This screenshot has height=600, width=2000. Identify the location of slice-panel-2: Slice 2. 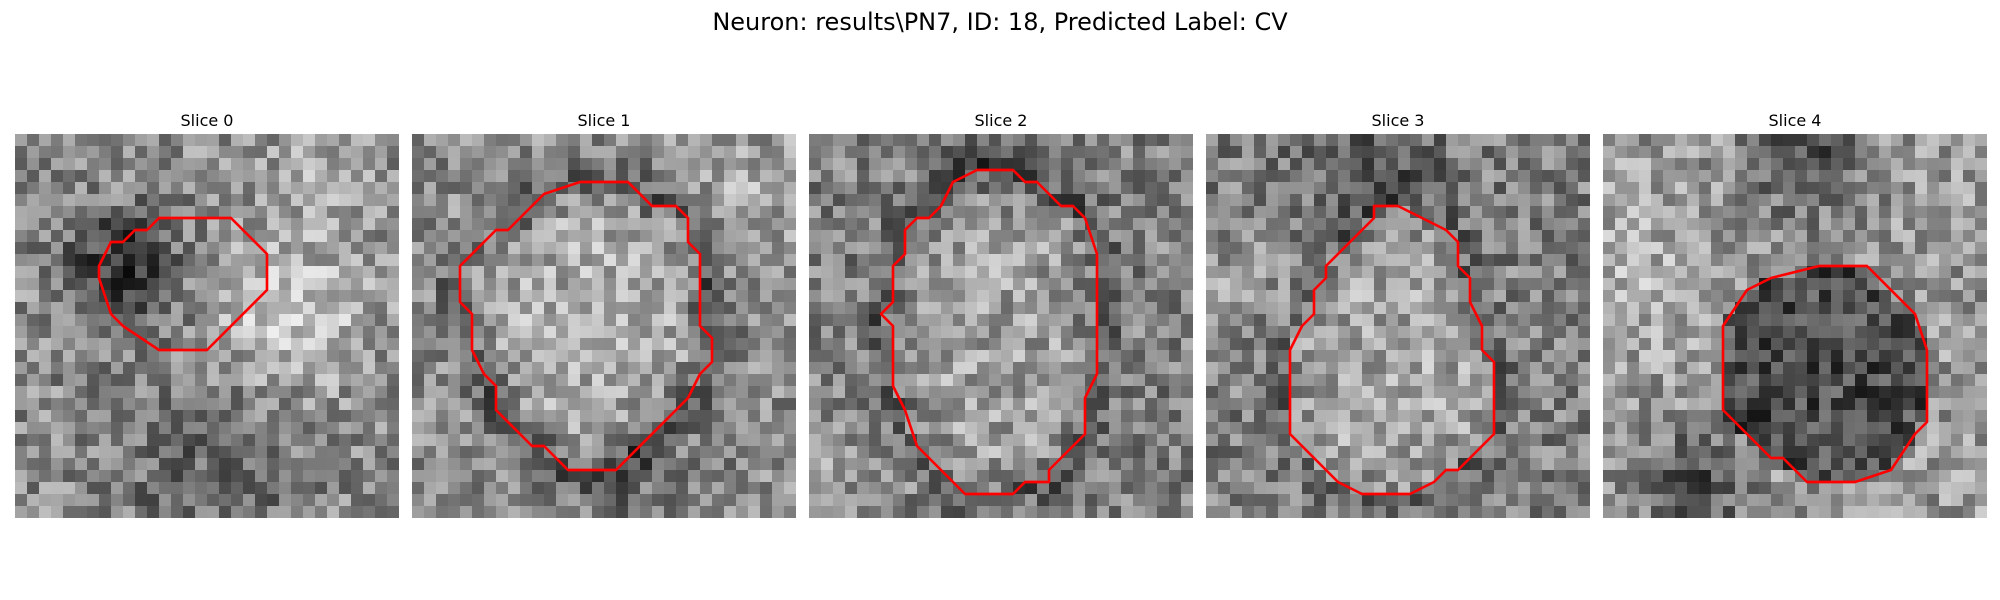
(1001, 313).